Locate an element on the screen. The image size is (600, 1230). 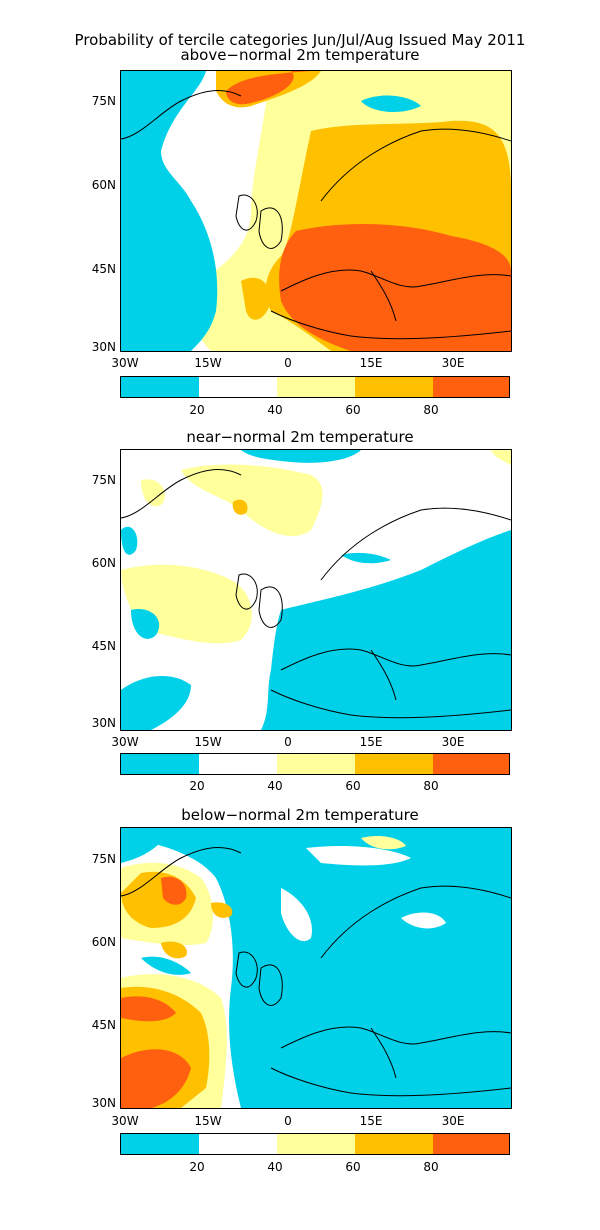
map-near-normal-fields is located at coordinates (316, 590).